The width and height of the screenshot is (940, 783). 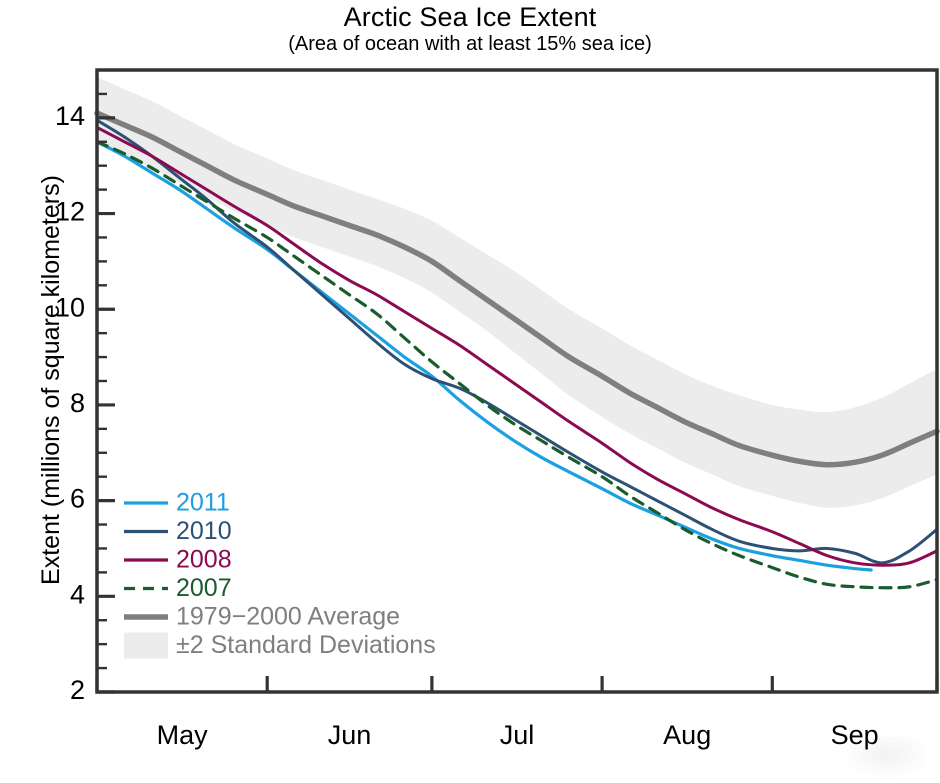 What do you see at coordinates (687, 735) in the screenshot?
I see `x-tick-label-aug: Aug` at bounding box center [687, 735].